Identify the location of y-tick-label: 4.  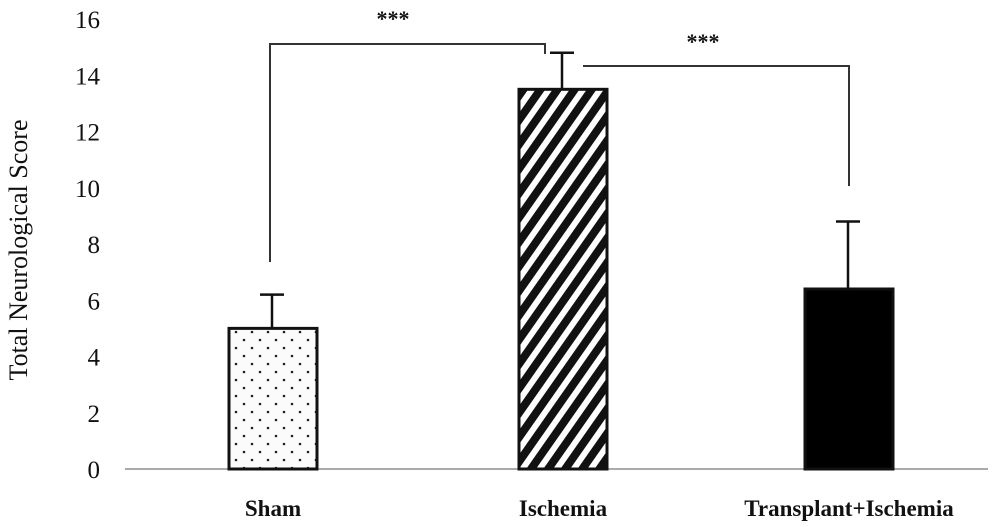
(94, 358).